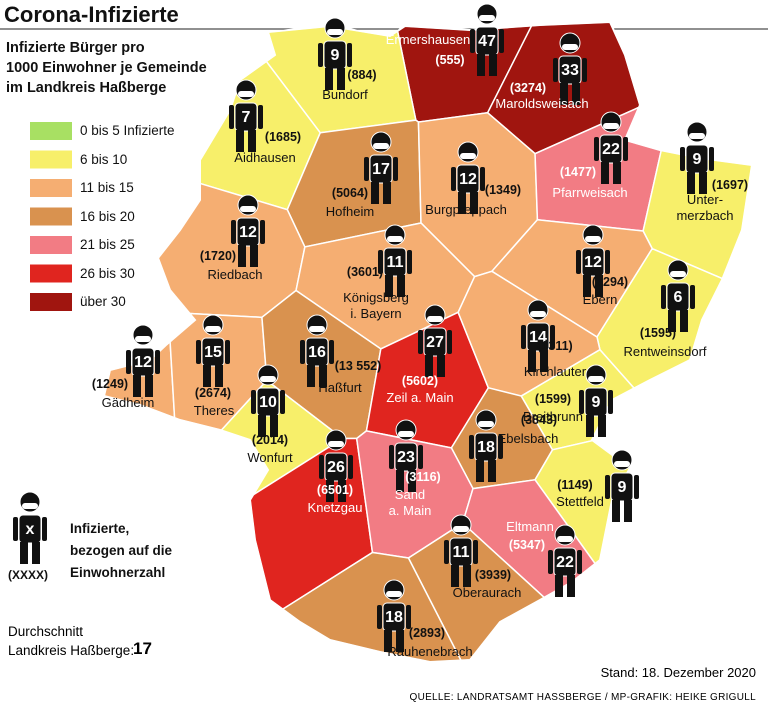 The image size is (768, 710). Describe the element at coordinates (71, 641) in the screenshot. I see `average-label: Durchschnitt Landkreis Haßberge:` at that location.